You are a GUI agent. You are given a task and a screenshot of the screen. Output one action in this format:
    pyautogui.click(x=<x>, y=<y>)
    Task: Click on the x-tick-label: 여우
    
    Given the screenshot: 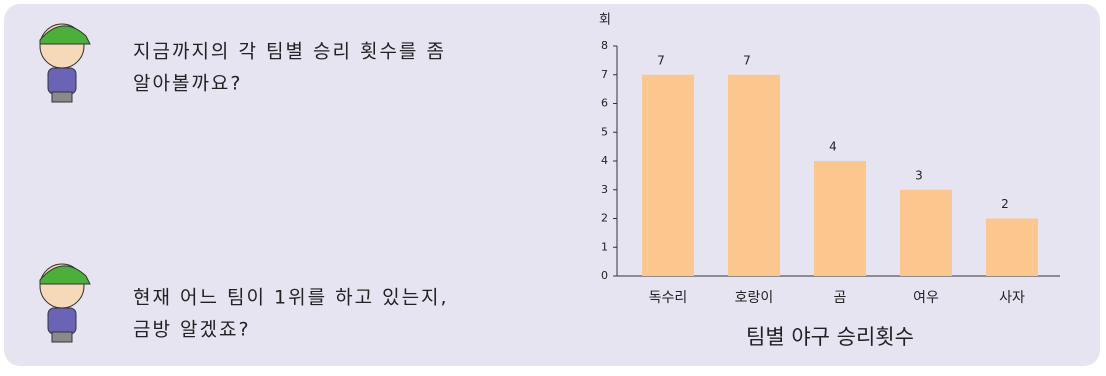 What is the action you would take?
    pyautogui.click(x=926, y=298)
    